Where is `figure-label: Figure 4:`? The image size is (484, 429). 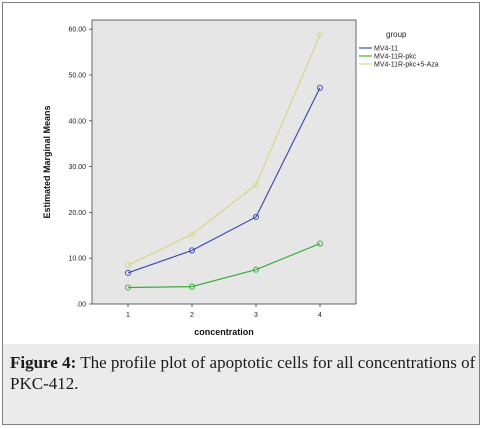 figure-label: Figure 4: is located at coordinates (43, 362).